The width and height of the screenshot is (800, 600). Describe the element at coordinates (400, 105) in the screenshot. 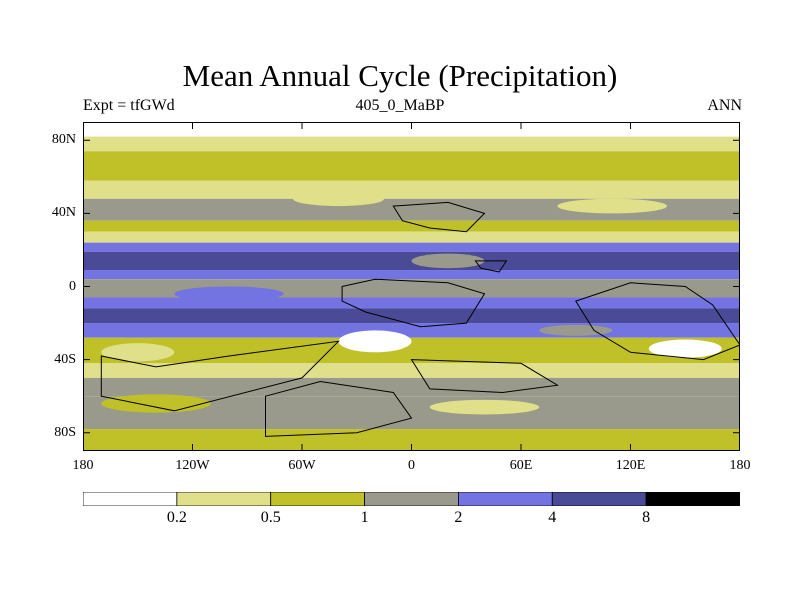

I see `run-label: 405_0_MaBP` at that location.